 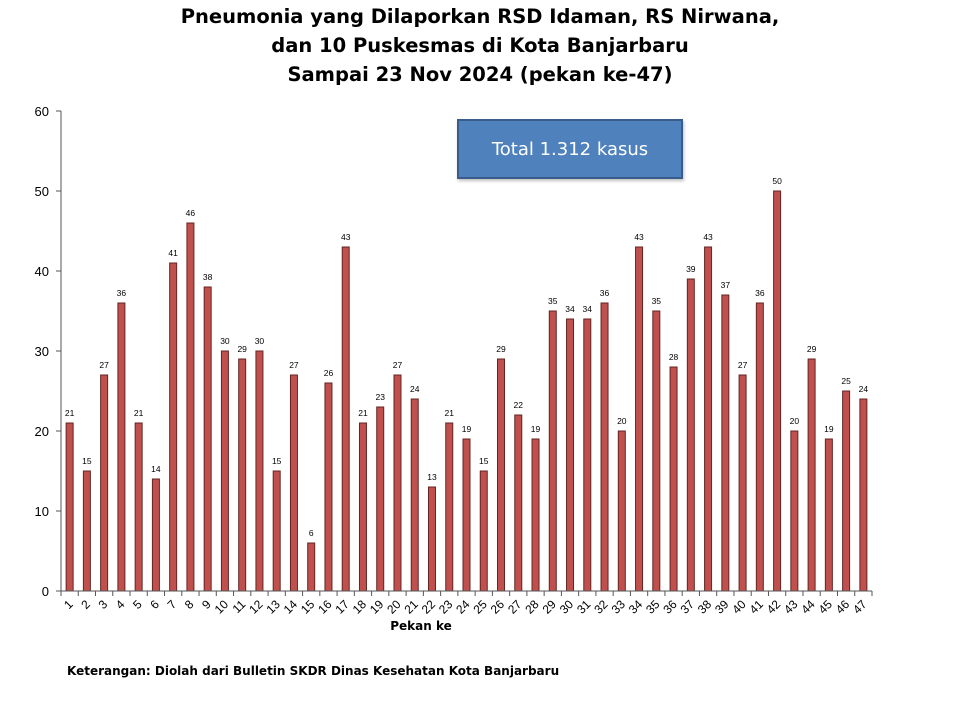 What do you see at coordinates (329, 373) in the screenshot?
I see `bar-value-label: 26` at bounding box center [329, 373].